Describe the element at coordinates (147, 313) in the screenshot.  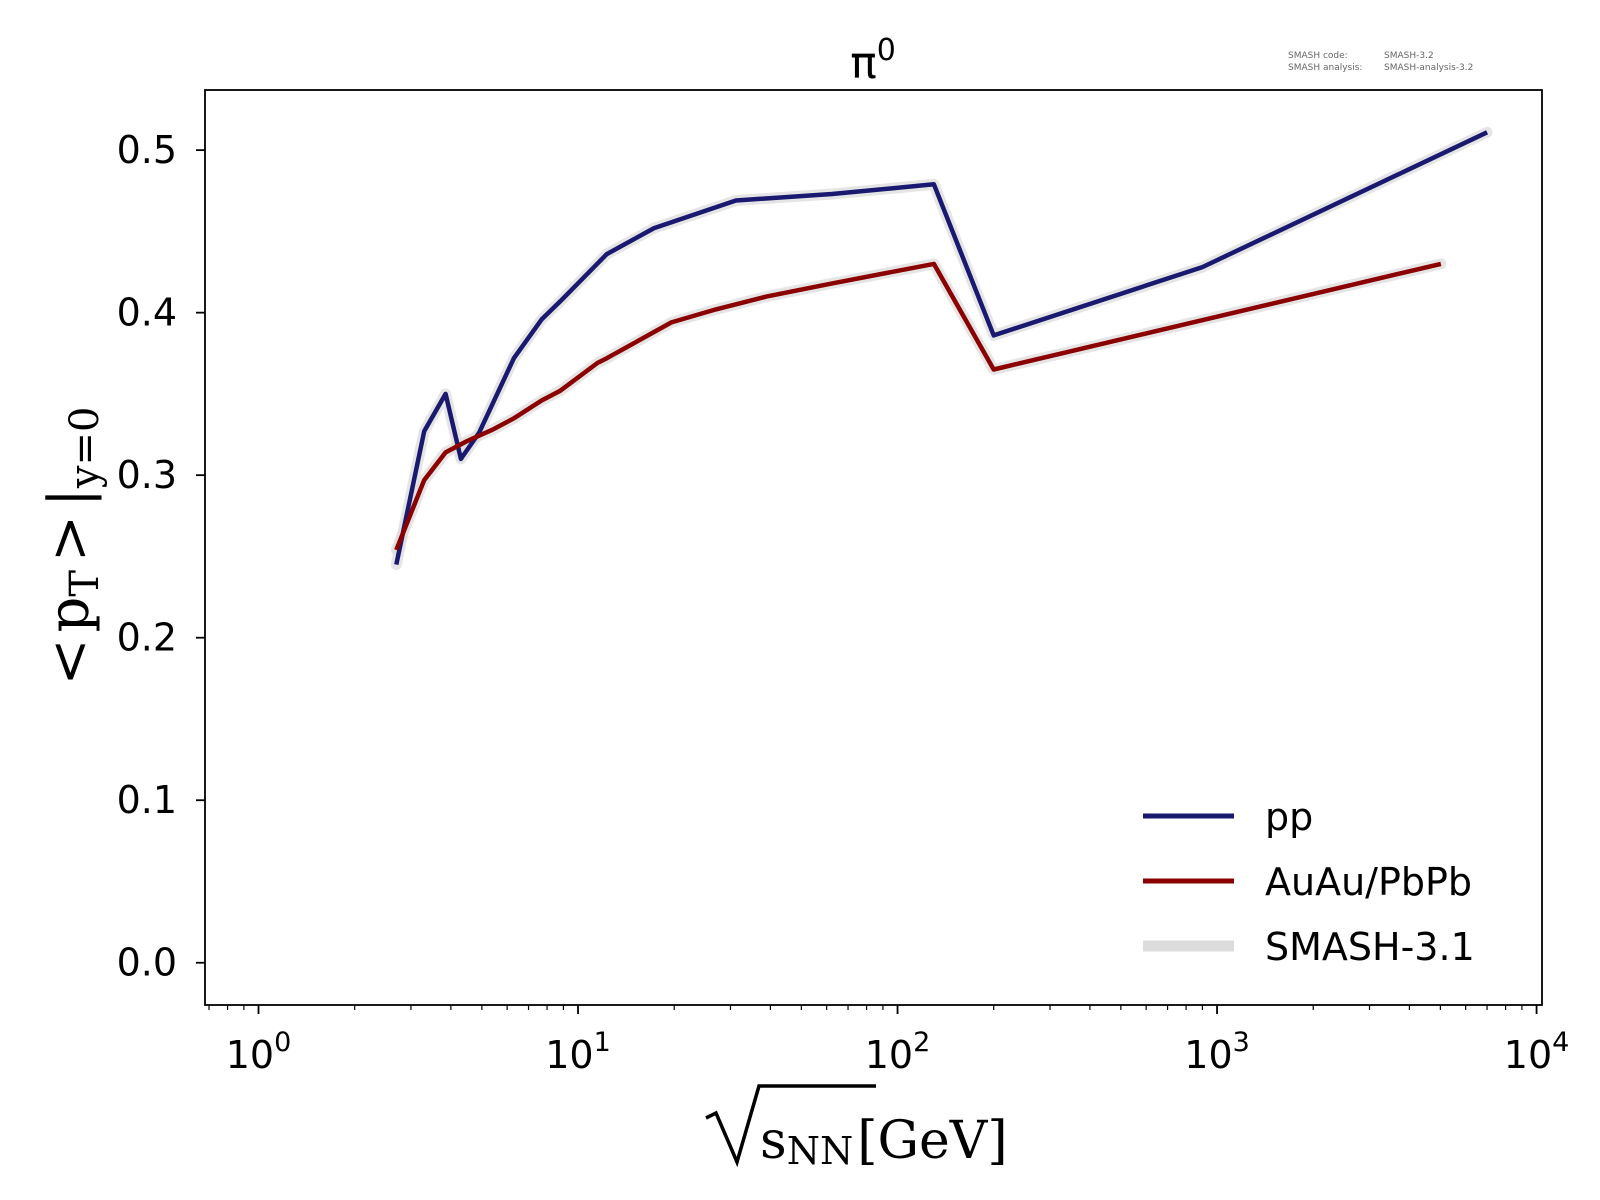
I see `y-tick-label: 0.4` at that location.